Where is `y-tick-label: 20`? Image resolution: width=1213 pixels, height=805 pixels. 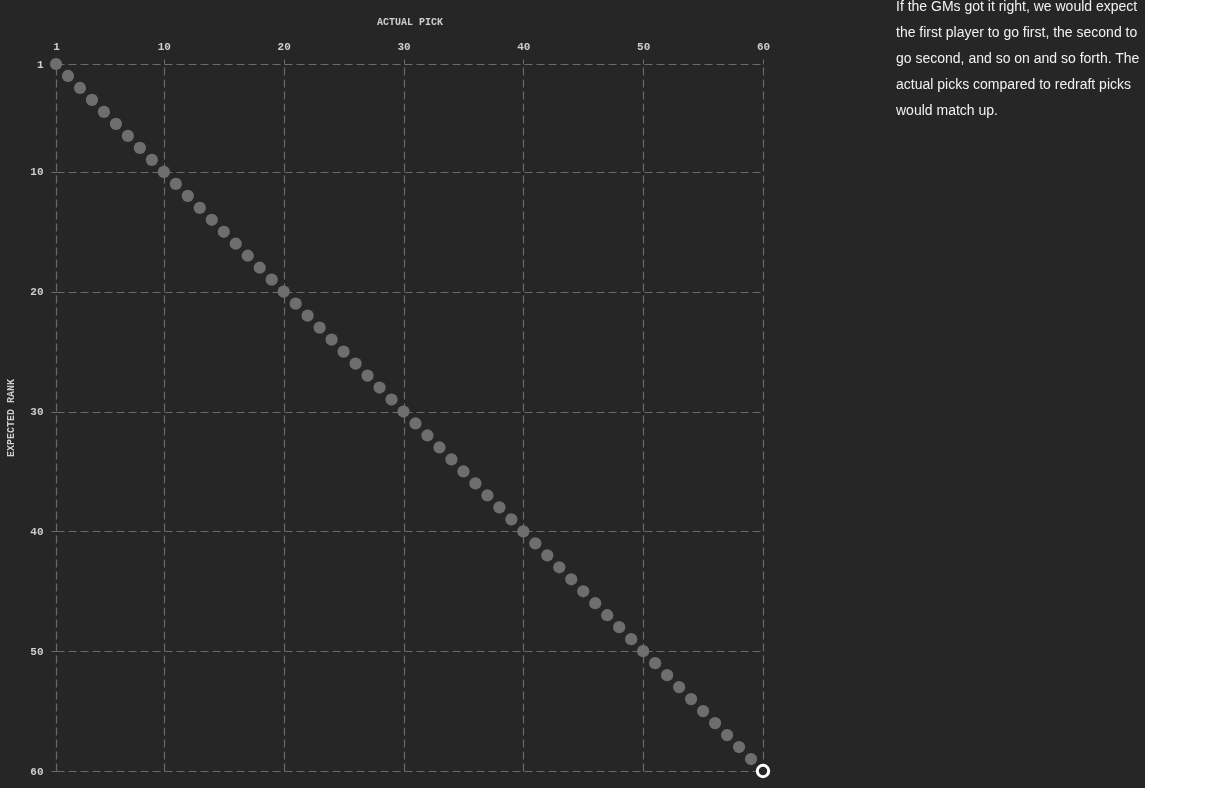
y-tick-label: 20 is located at coordinates (37, 292).